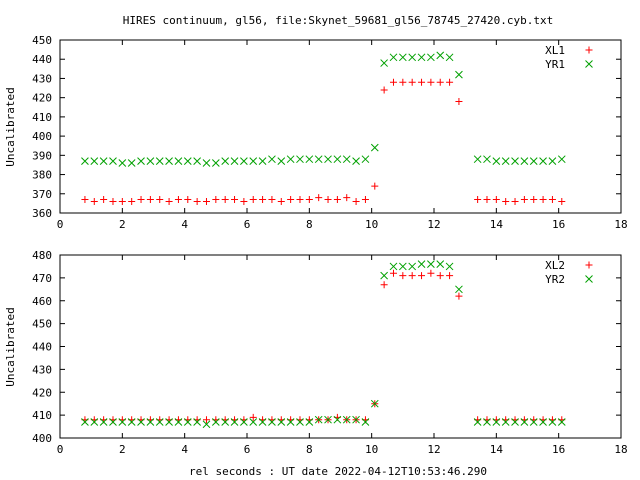  What do you see at coordinates (42, 255) in the screenshot?
I see `y-tick-label: 480` at bounding box center [42, 255].